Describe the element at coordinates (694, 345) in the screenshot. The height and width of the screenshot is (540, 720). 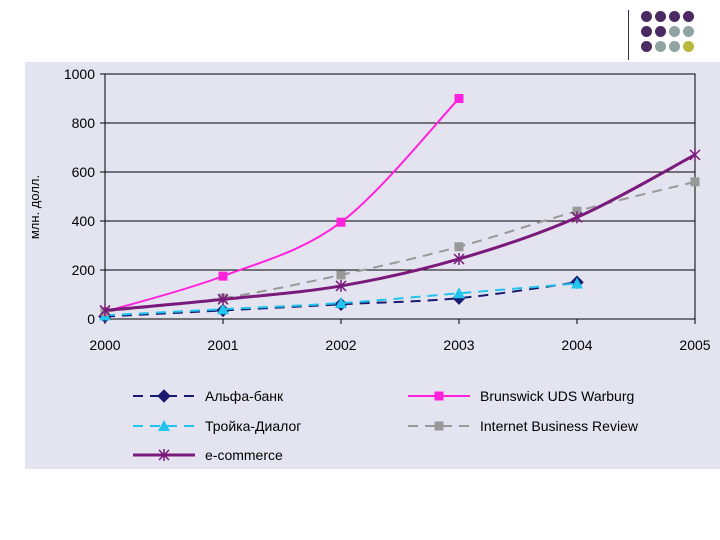
I see `x-tick-label: 2005` at that location.